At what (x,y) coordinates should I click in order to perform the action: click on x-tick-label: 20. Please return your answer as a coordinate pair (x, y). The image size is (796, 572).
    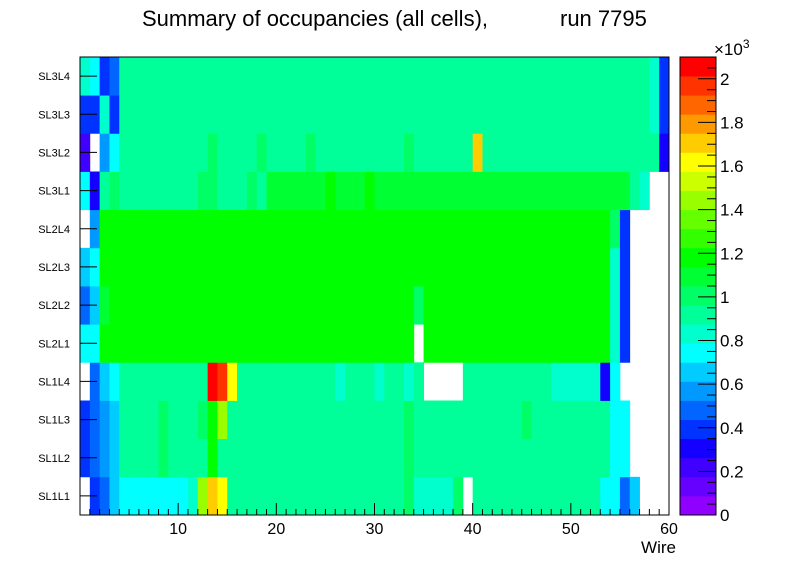
    Looking at the image, I should click on (276, 529).